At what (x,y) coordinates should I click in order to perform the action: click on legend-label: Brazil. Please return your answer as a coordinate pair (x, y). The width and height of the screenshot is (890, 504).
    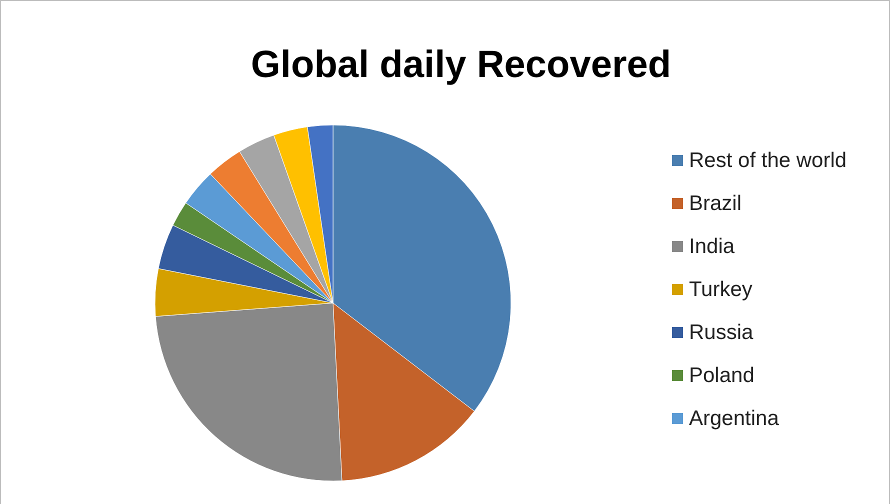
    Looking at the image, I should click on (715, 203).